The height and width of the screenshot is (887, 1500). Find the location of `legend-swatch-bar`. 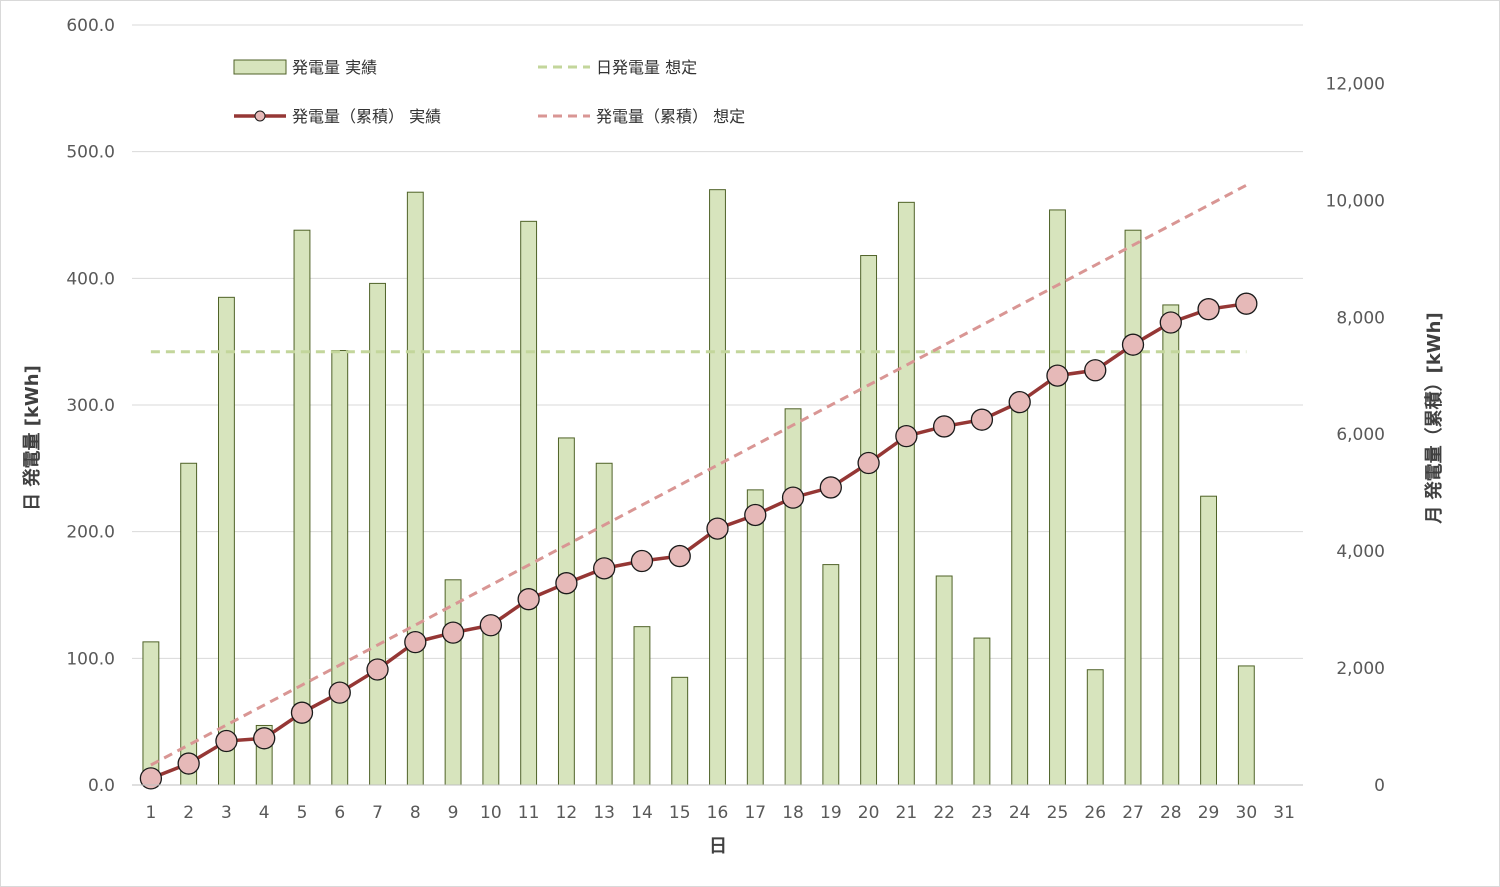

legend-swatch-bar is located at coordinates (260, 67).